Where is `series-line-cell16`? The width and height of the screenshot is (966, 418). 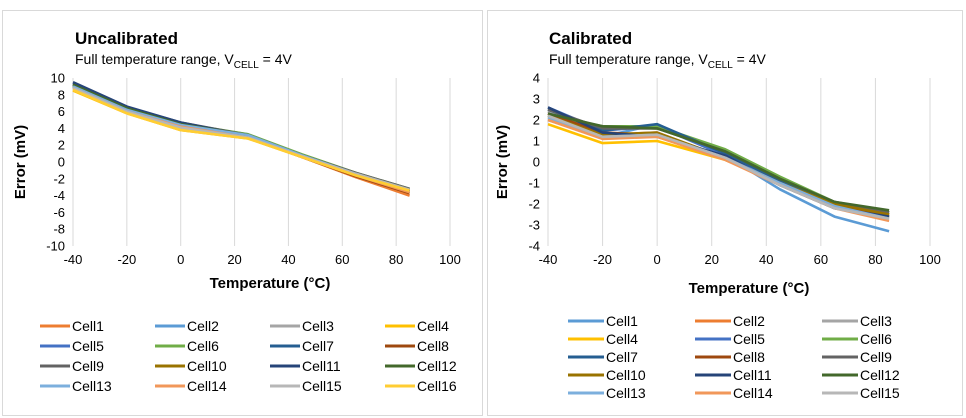
series-line-cell16 is located at coordinates (241, 140).